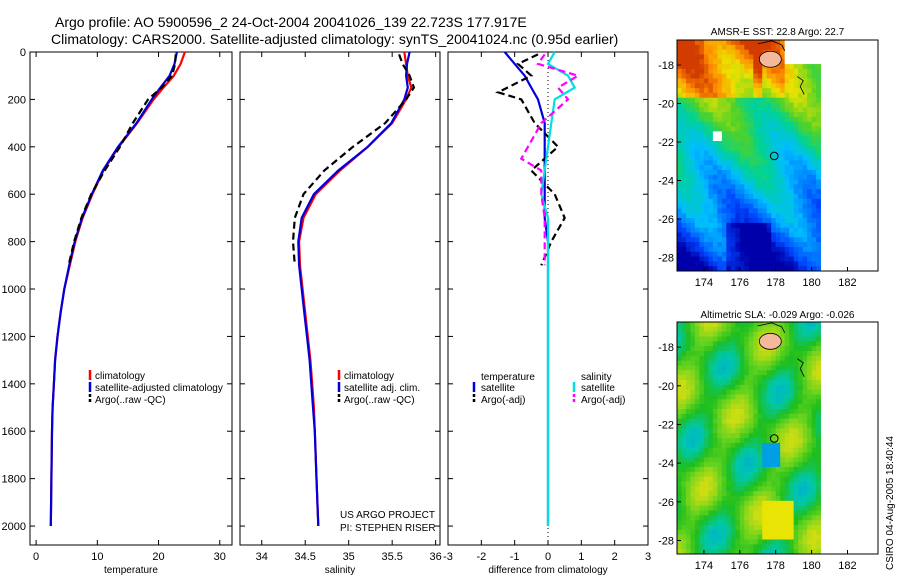  Describe the element at coordinates (515, 557) in the screenshot. I see `x-tick-label: -1` at that location.